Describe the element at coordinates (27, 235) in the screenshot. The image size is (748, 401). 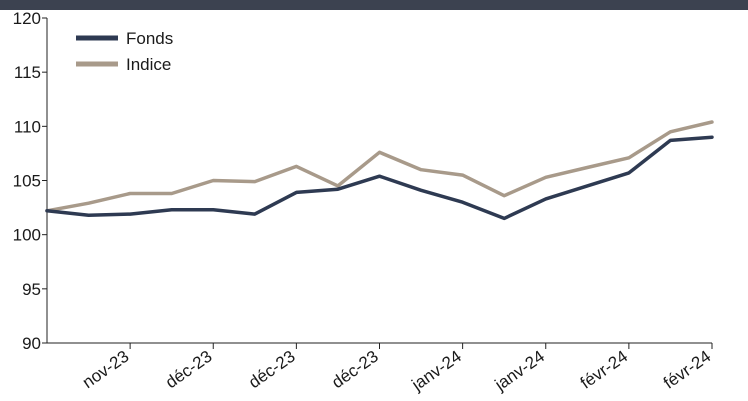
I see `y-tick-label: 100` at that location.